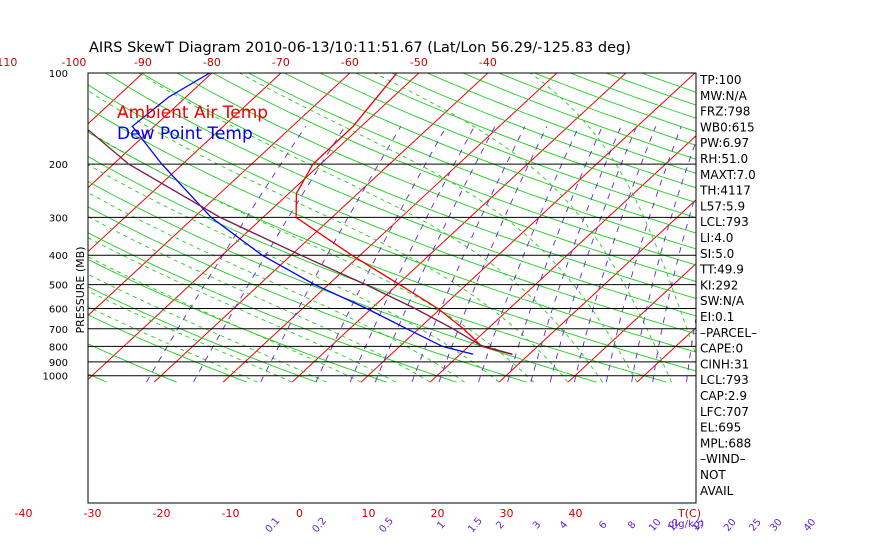 The height and width of the screenshot is (560, 870). Describe the element at coordinates (716, 238) in the screenshot. I see `index-label: LI:4.0` at that location.